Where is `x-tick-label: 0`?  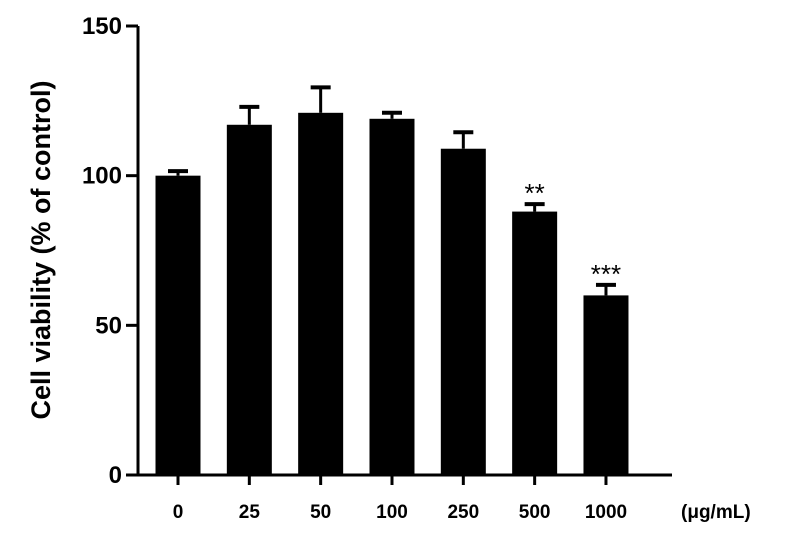
x-tick-label: 0 is located at coordinates (178, 512).